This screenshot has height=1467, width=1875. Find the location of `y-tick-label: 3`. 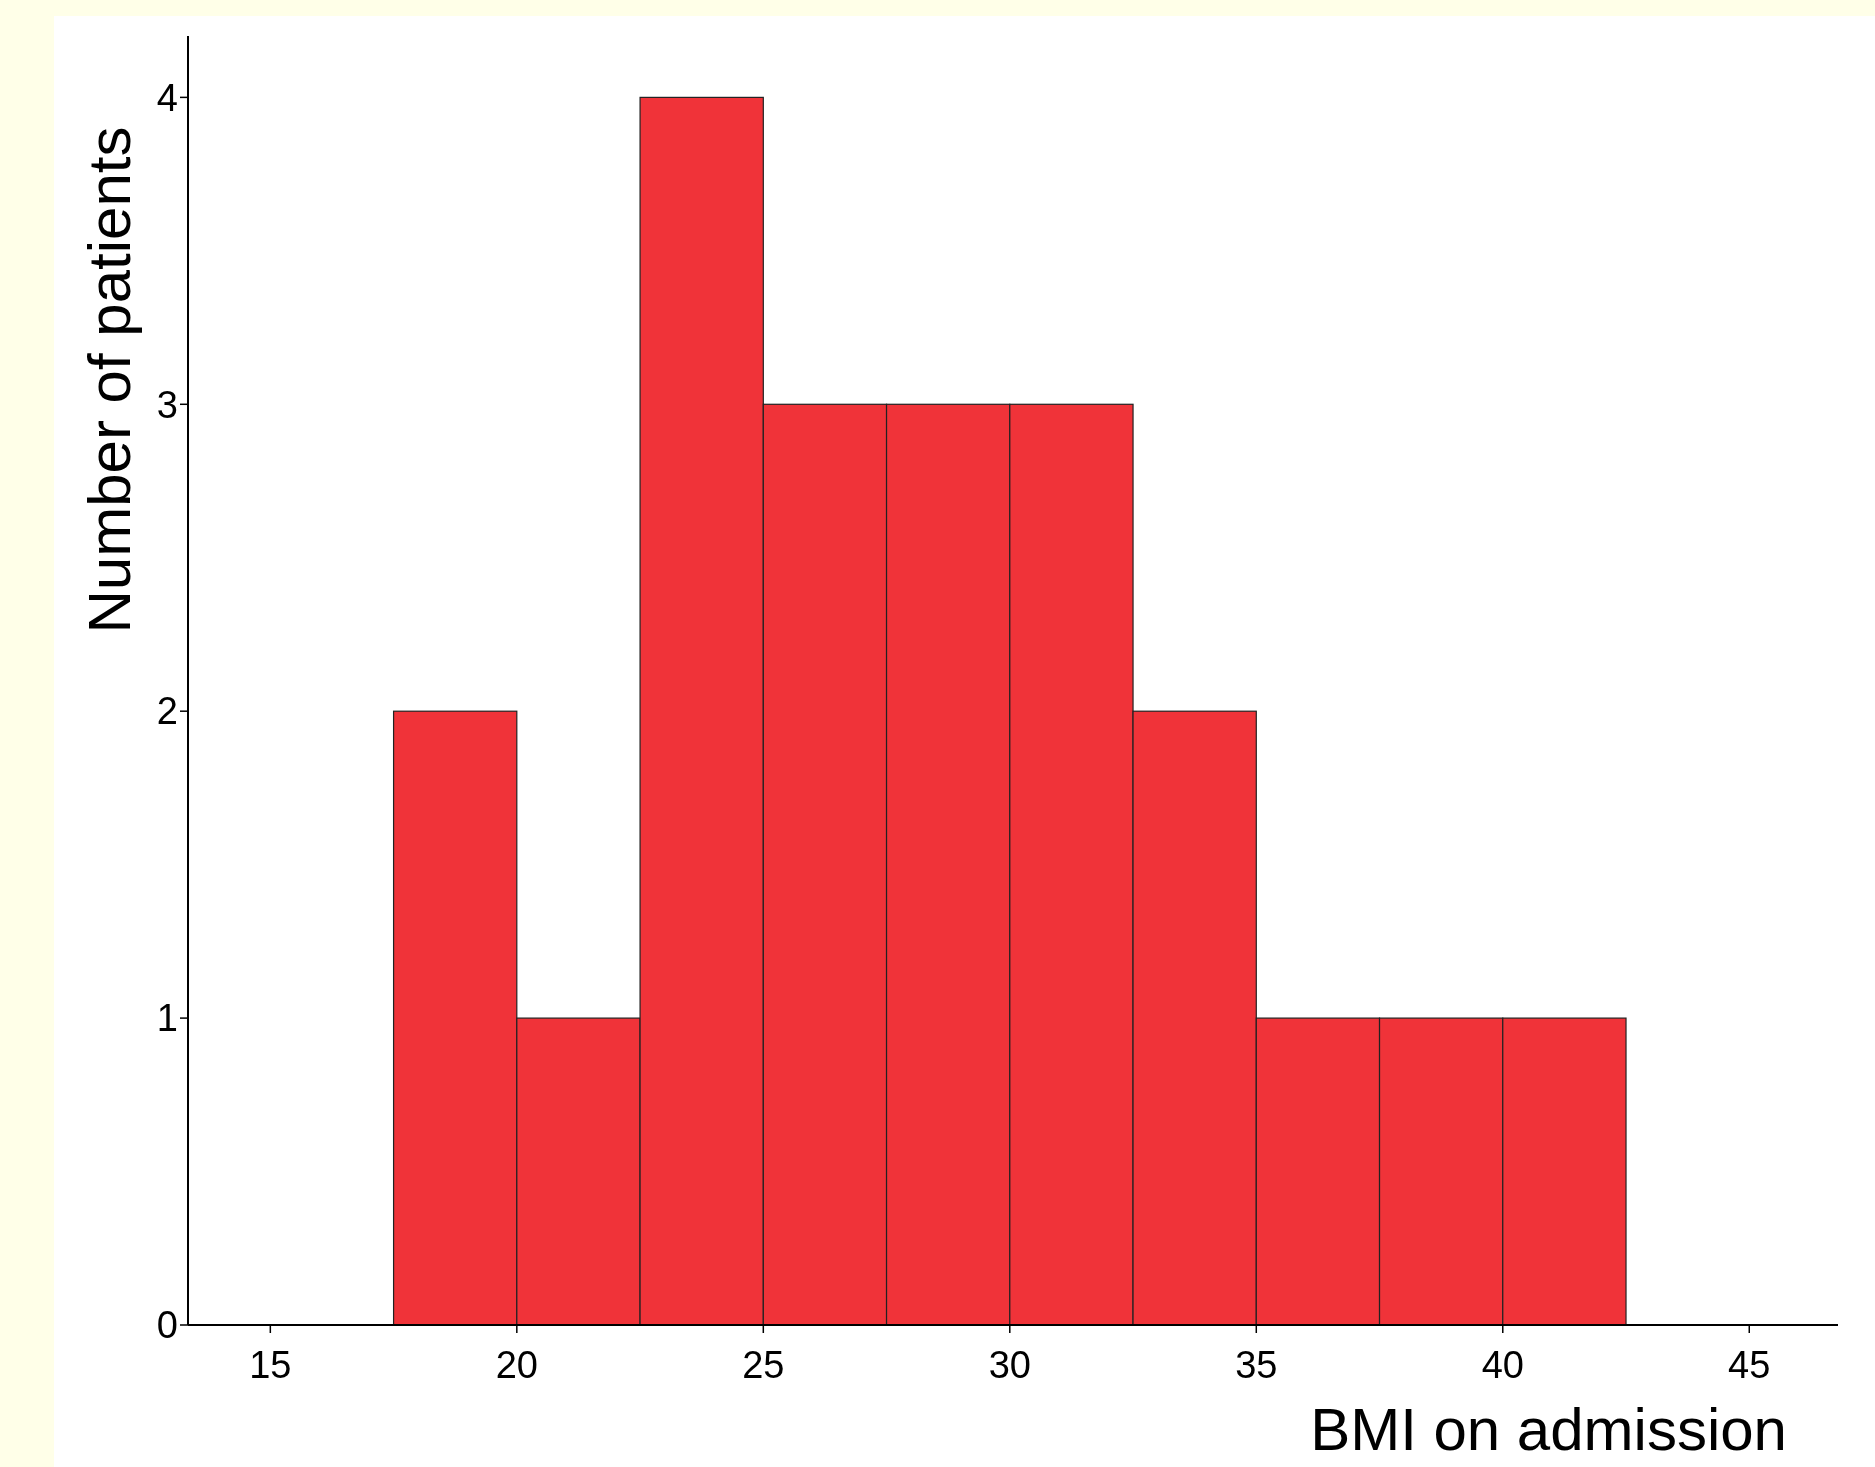

y-tick-label: 3 is located at coordinates (167, 404).